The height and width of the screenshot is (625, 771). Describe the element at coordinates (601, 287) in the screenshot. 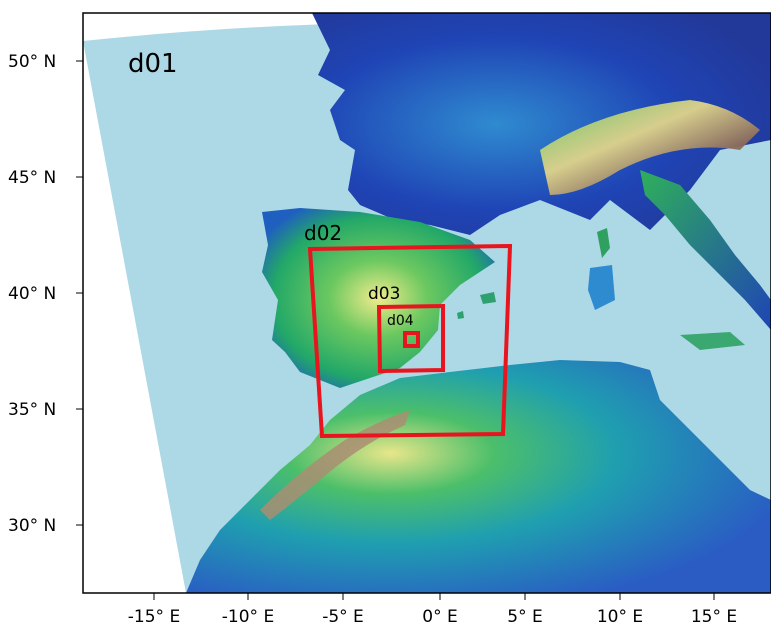

I see `land-sardinia` at that location.